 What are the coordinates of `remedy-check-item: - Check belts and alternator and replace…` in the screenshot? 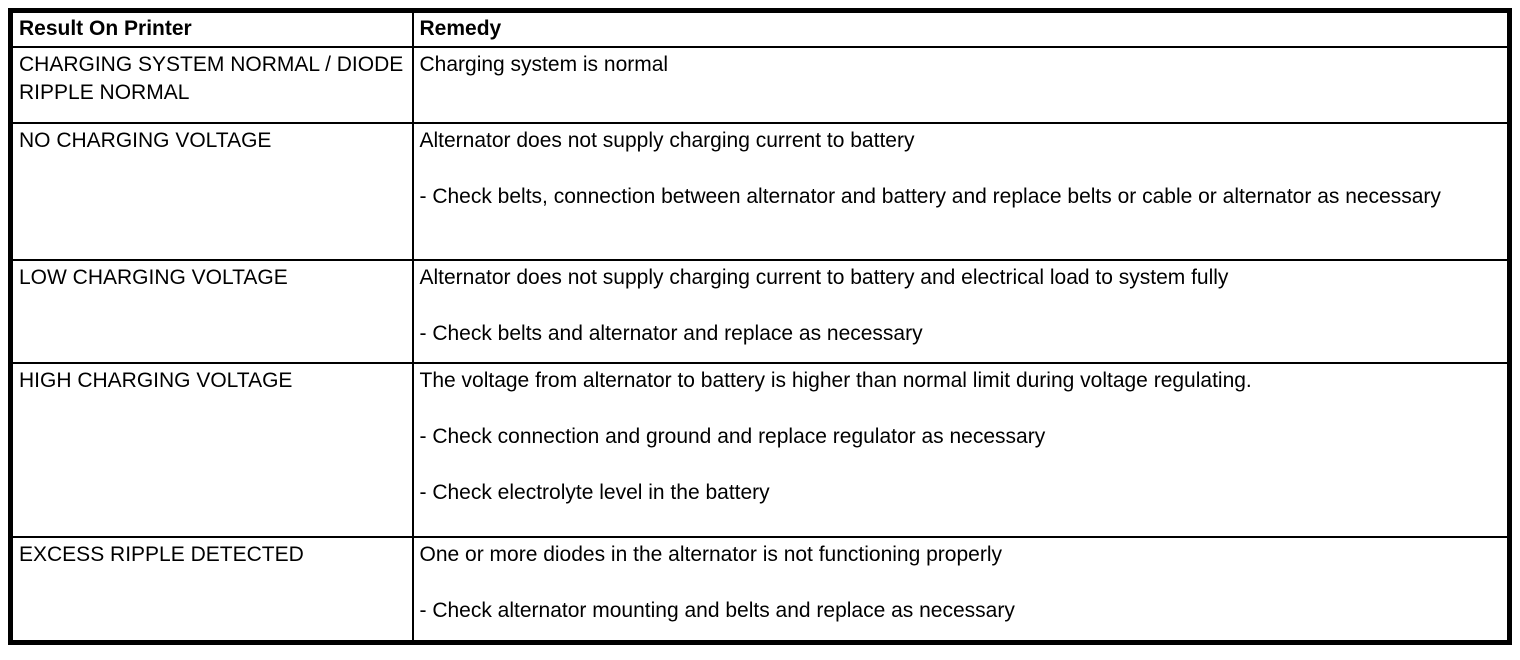 It's located at (671, 333).